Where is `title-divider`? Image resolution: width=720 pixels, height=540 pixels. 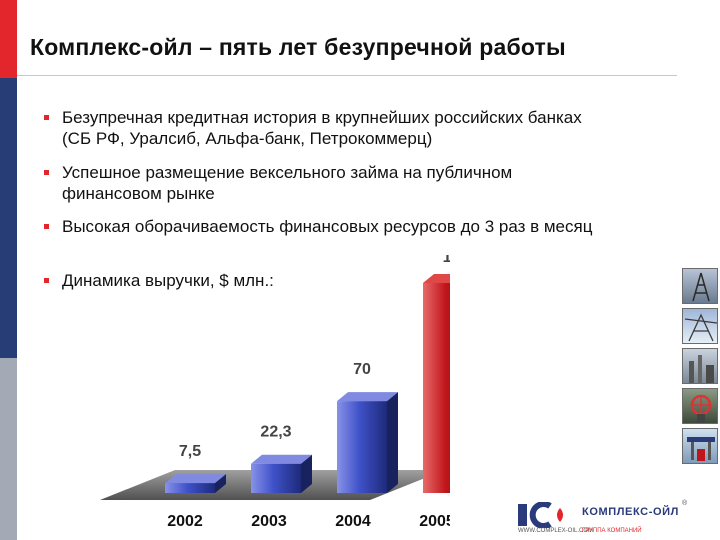
title-divider is located at coordinates (347, 75).